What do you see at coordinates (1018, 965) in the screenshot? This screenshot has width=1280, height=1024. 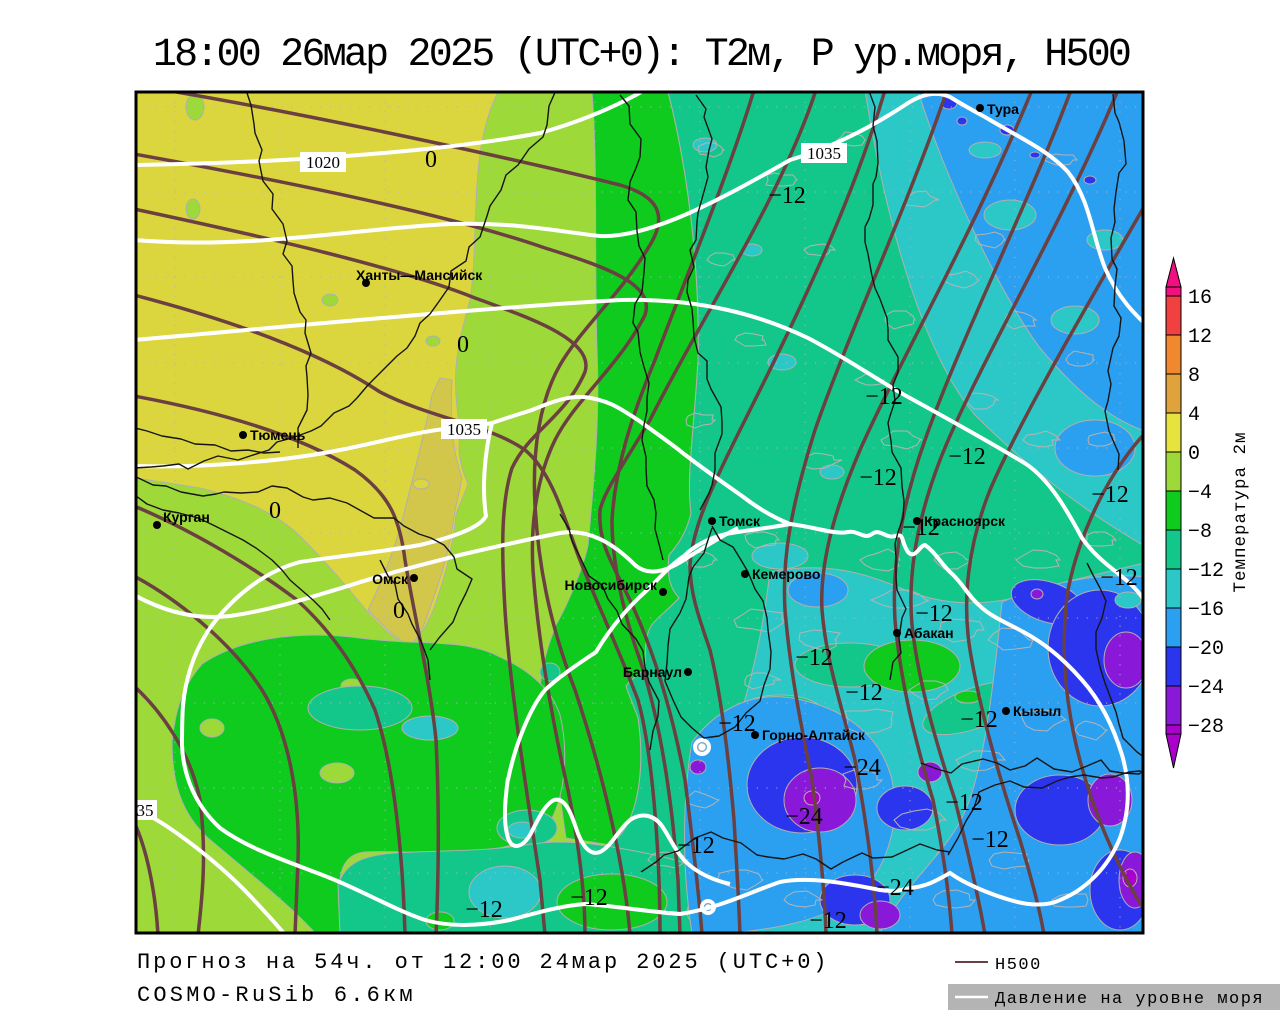 I see `svg-text: H500` at bounding box center [1018, 965].